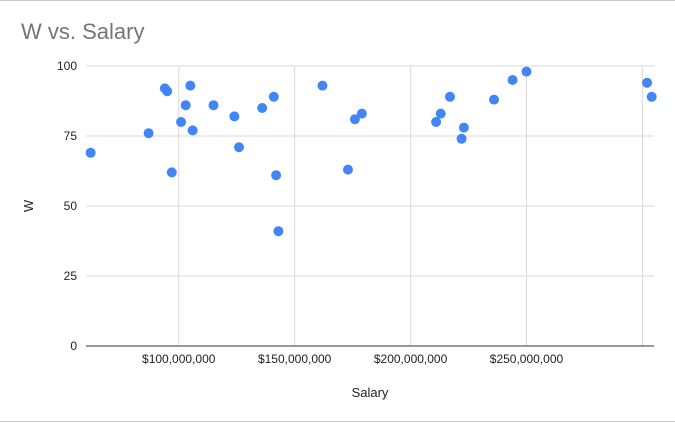 The image size is (675, 423). Describe the element at coordinates (71, 136) in the screenshot. I see `y-tick-label: 75` at that location.